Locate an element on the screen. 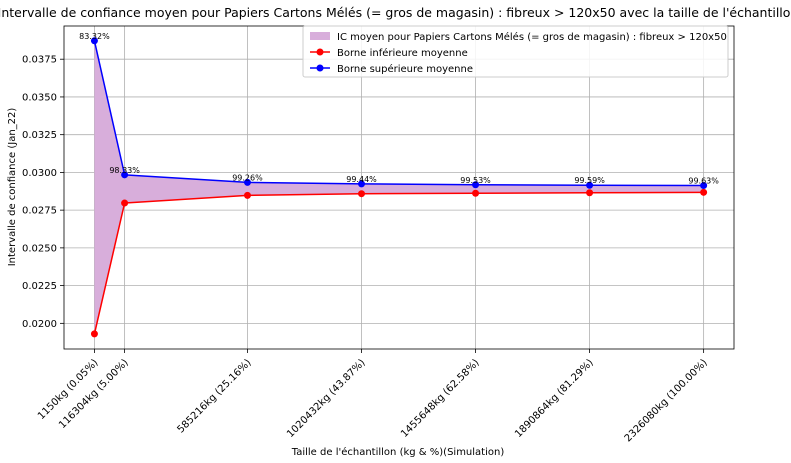 The image size is (791, 463). y-tick-label: 0.0375 is located at coordinates (39, 60).